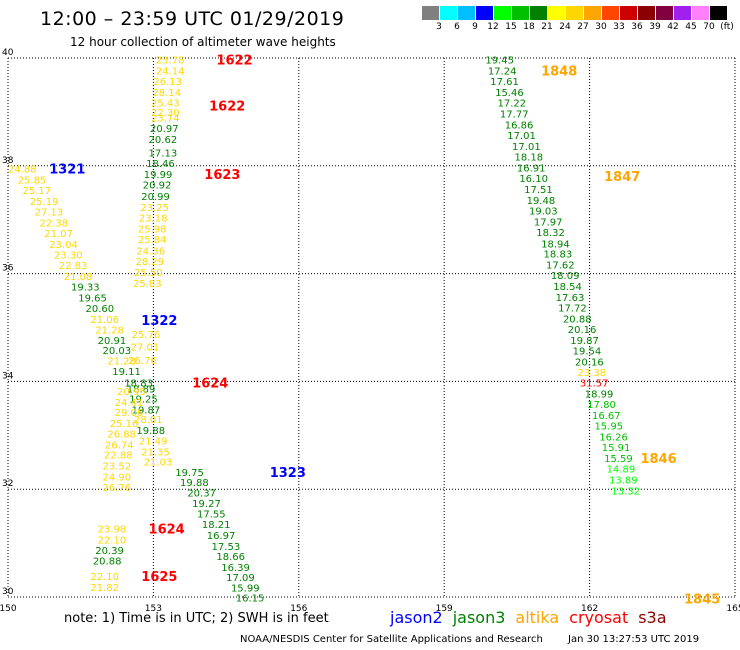 The height and width of the screenshot is (650, 740). Describe the element at coordinates (550, 233) in the screenshot. I see `swh-value: 18.32` at that location.